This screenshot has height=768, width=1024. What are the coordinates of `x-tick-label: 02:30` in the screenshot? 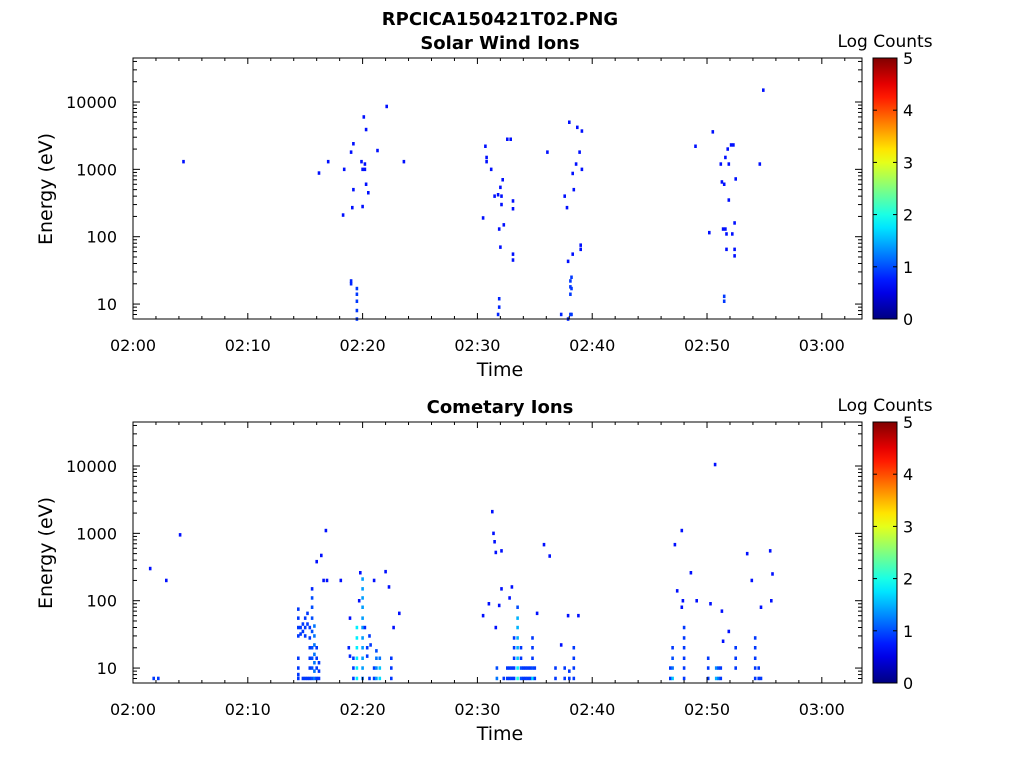 It's located at (477, 709).